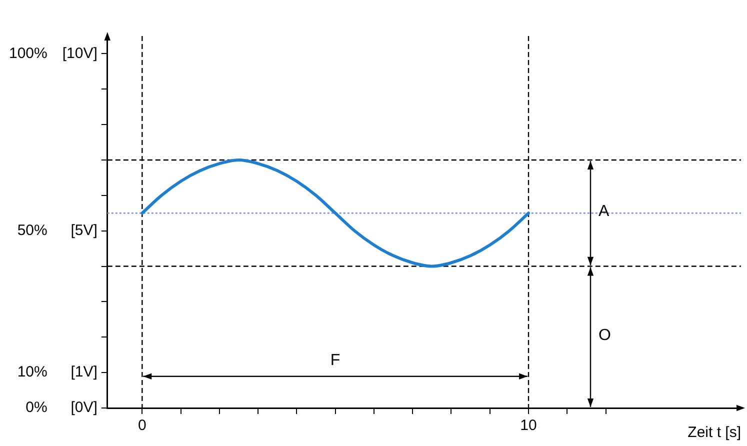 The height and width of the screenshot is (446, 747). What do you see at coordinates (604, 336) in the screenshot?
I see `annotation: O` at bounding box center [604, 336].